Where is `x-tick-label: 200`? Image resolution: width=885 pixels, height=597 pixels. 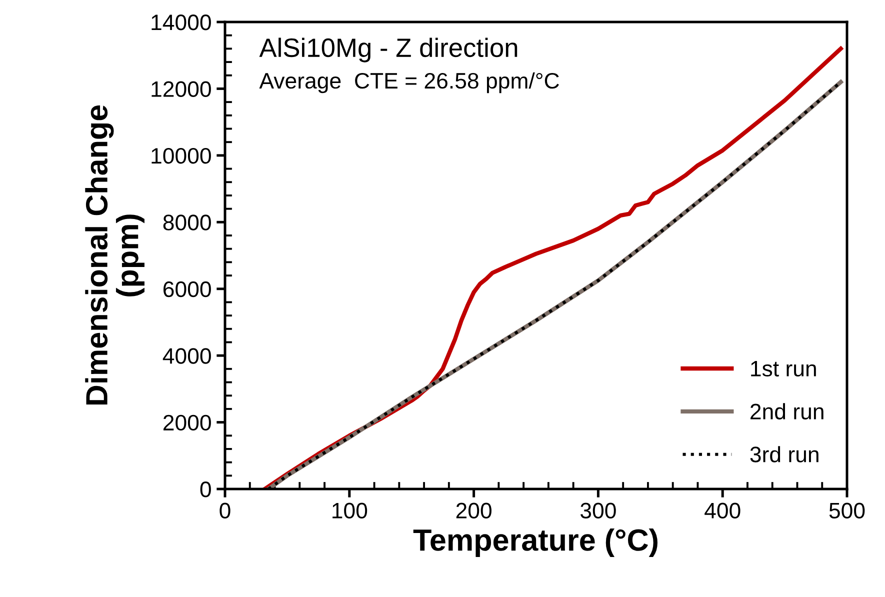
x-tick-label: 200 is located at coordinates (474, 510).